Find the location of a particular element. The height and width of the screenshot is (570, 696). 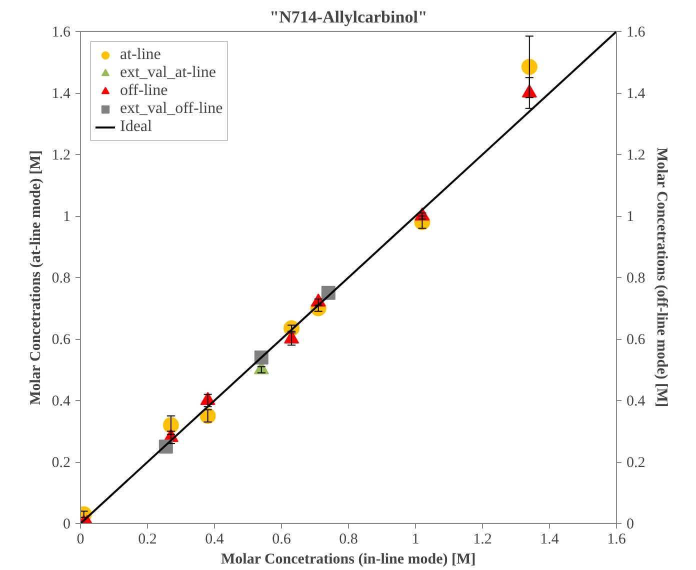

y2-tick-label: 0 is located at coordinates (630, 524).